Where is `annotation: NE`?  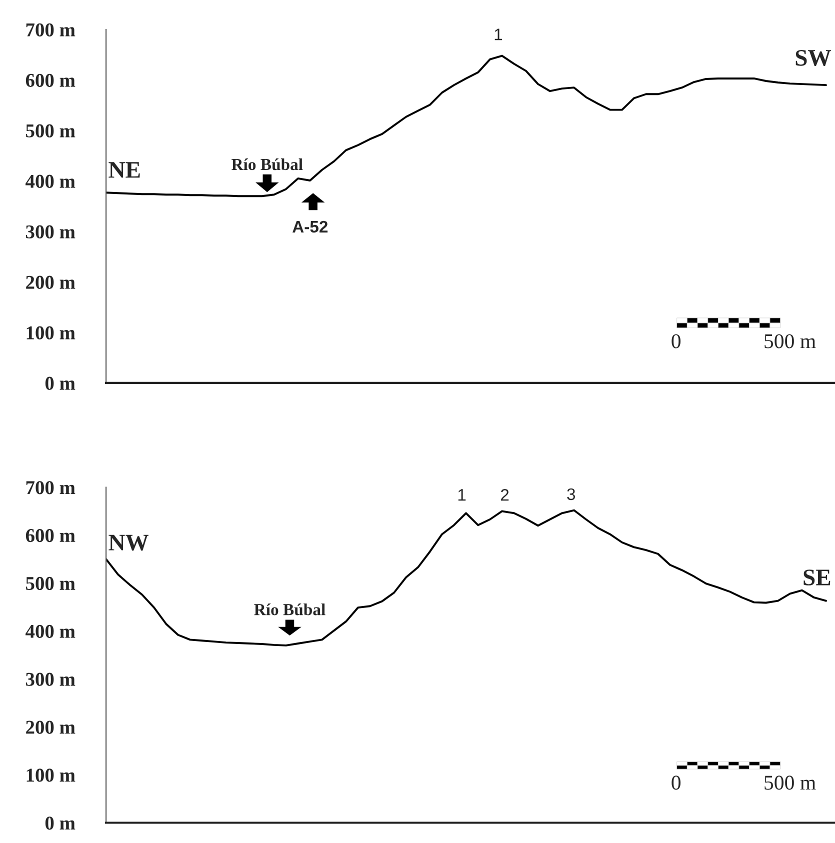 annotation: NE is located at coordinates (124, 170).